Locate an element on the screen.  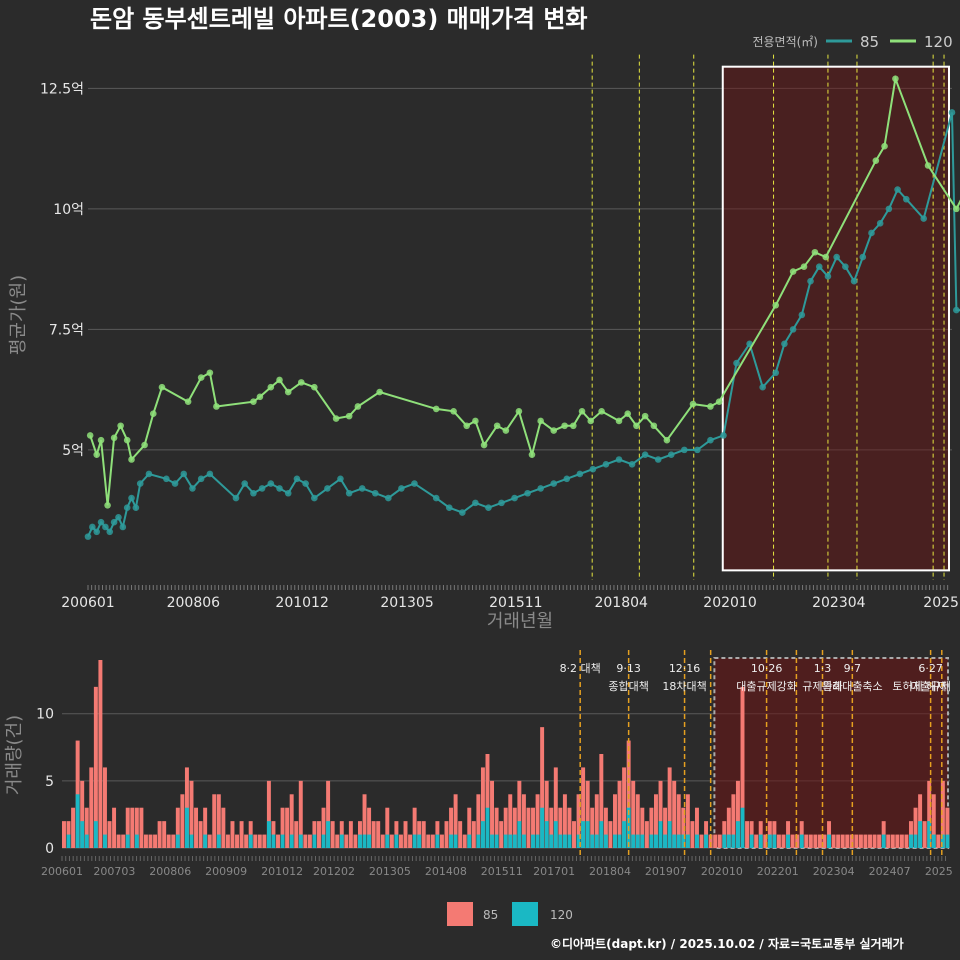
y-tick-label: 7.5억 is located at coordinates (66, 330).